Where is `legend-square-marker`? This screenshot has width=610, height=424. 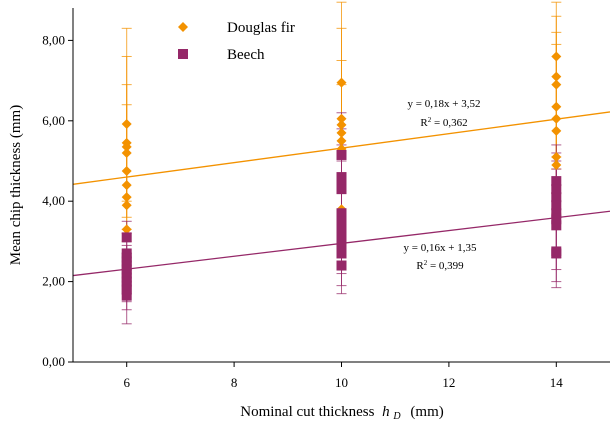 legend-square-marker is located at coordinates (183, 54).